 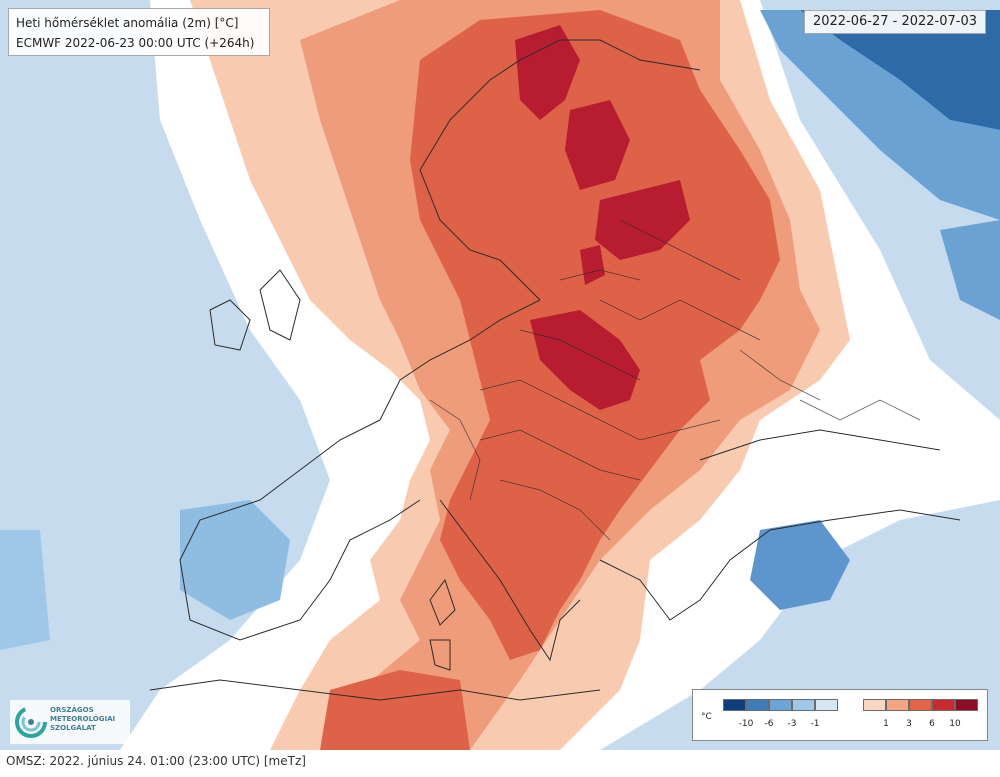 I want to click on valid-period-box: 2022-06-27 - 2022-07-03, so click(x=894, y=22).